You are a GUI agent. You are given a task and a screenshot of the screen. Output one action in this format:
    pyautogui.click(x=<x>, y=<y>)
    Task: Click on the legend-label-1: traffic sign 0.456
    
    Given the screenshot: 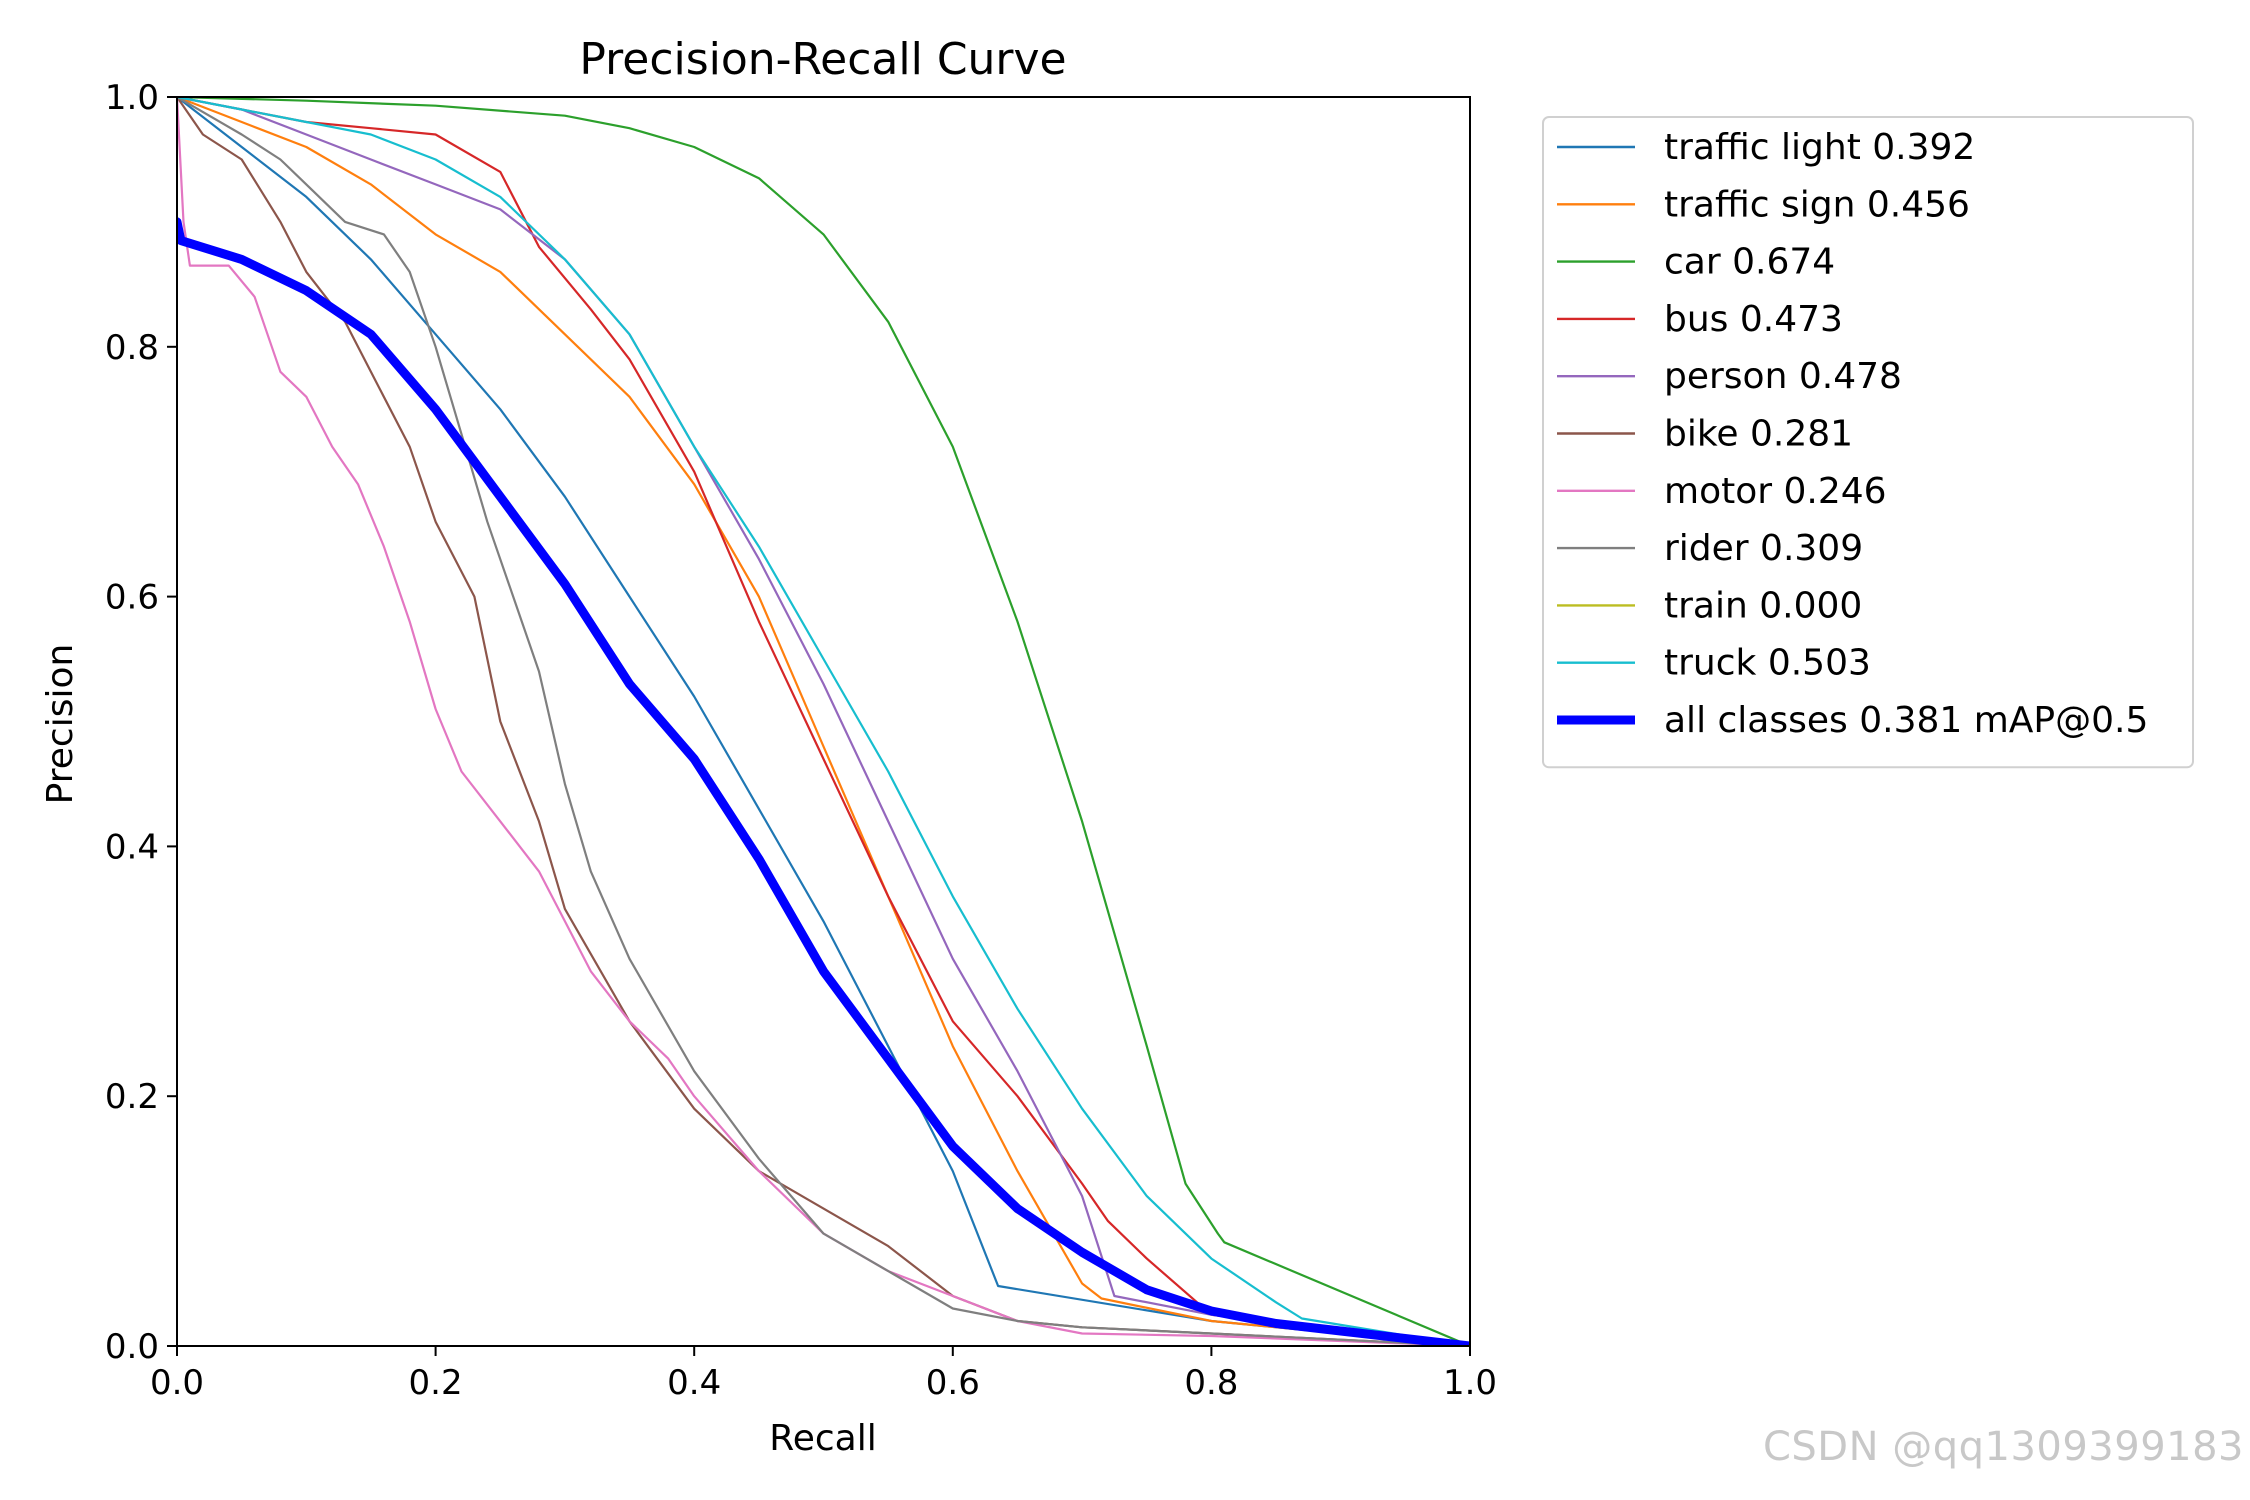 What is the action you would take?
    pyautogui.click(x=1817, y=204)
    